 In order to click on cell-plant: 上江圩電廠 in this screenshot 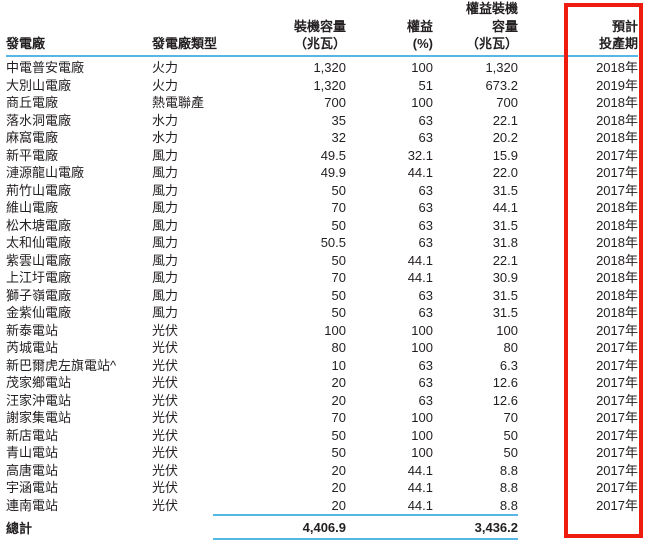, I will do `click(39, 277)`.